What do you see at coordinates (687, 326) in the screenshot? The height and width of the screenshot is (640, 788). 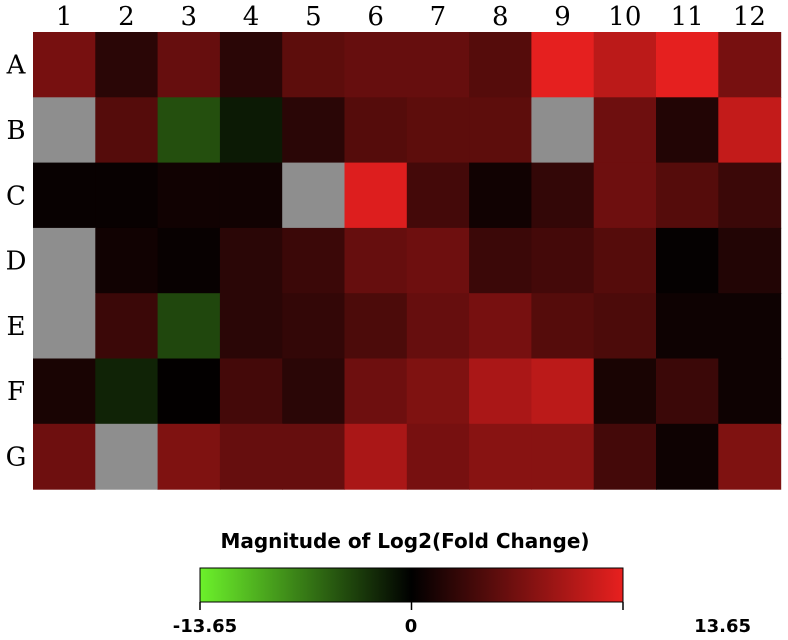 I see `heatmap-cell-E11` at bounding box center [687, 326].